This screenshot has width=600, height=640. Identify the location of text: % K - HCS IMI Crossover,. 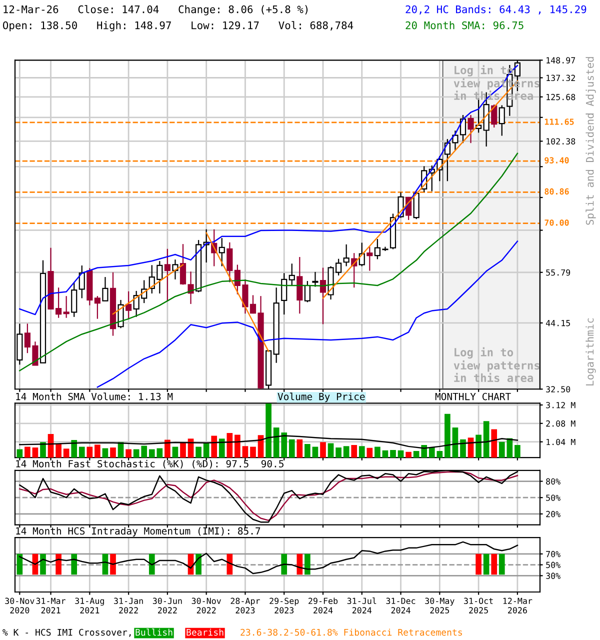
(66, 632).